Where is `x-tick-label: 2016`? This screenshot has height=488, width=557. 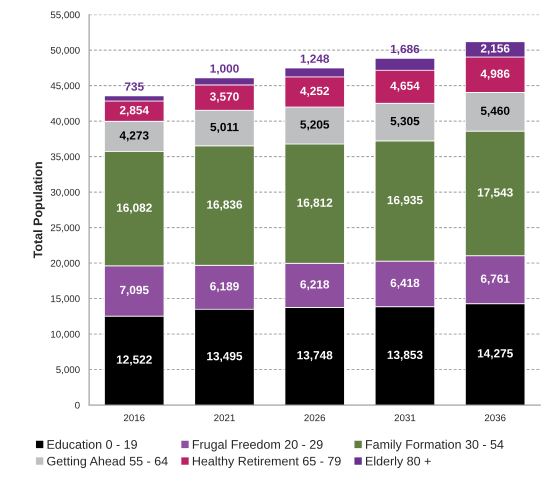
x-tick-label: 2016 is located at coordinates (134, 418).